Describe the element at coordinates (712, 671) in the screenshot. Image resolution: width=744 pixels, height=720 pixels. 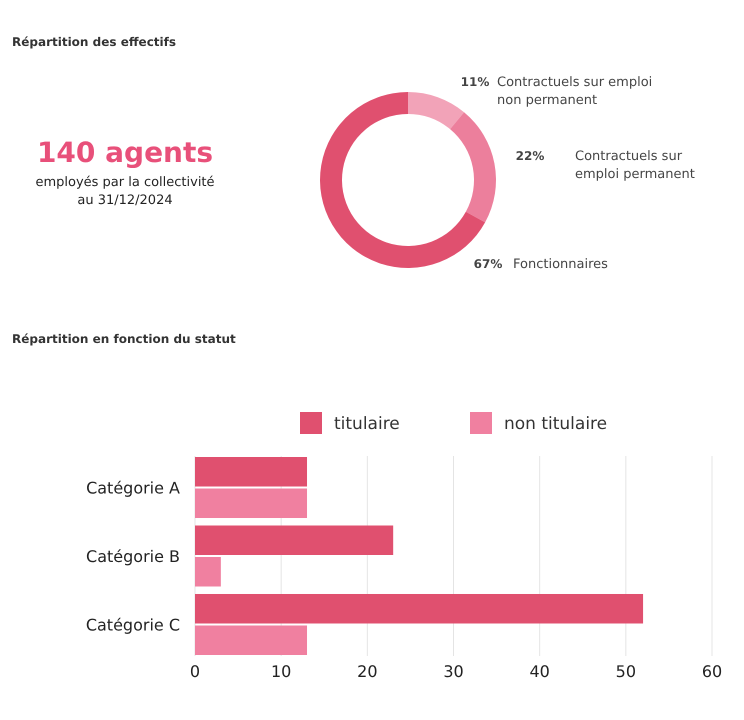
I see `x-tick-label: 60` at that location.